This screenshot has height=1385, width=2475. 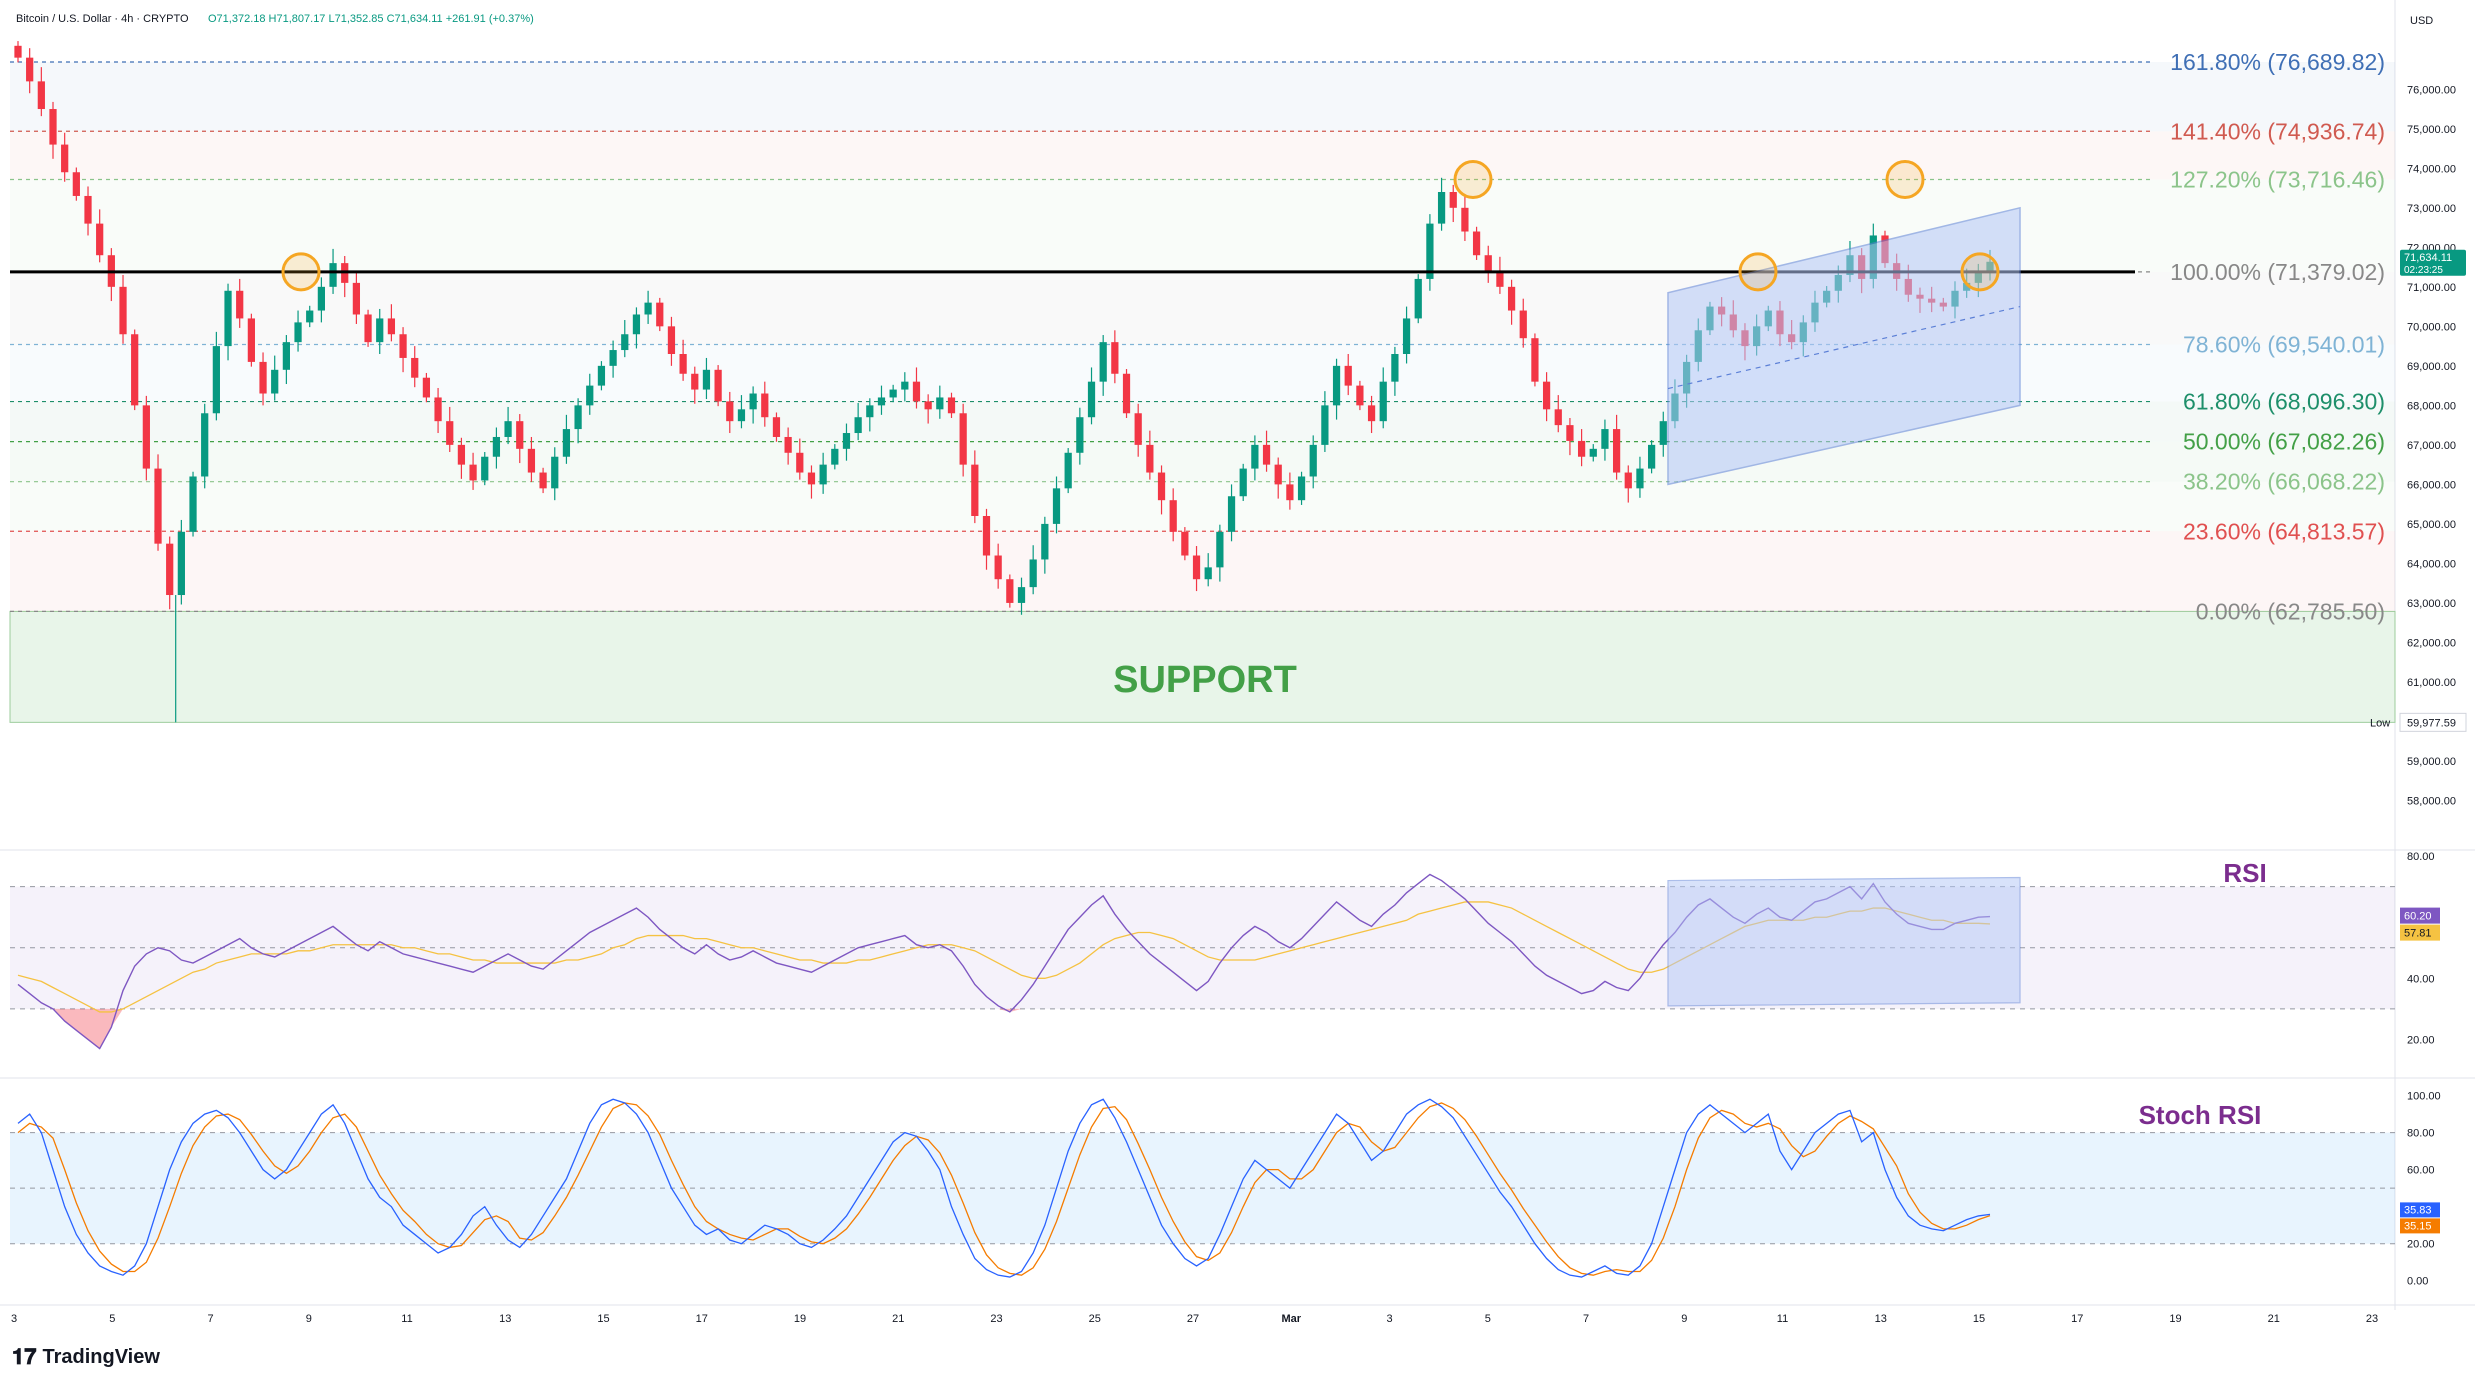 I want to click on rsi-ma-line, so click(x=1004, y=957).